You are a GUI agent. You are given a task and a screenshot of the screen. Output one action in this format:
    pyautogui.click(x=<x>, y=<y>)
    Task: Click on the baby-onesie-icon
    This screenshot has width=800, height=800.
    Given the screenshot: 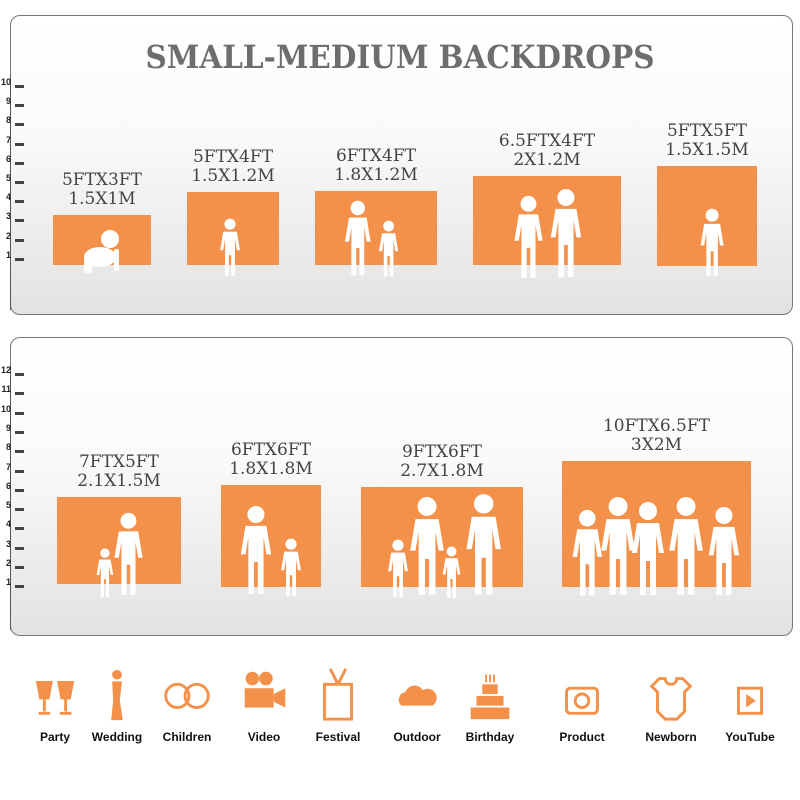 What is the action you would take?
    pyautogui.click(x=671, y=694)
    